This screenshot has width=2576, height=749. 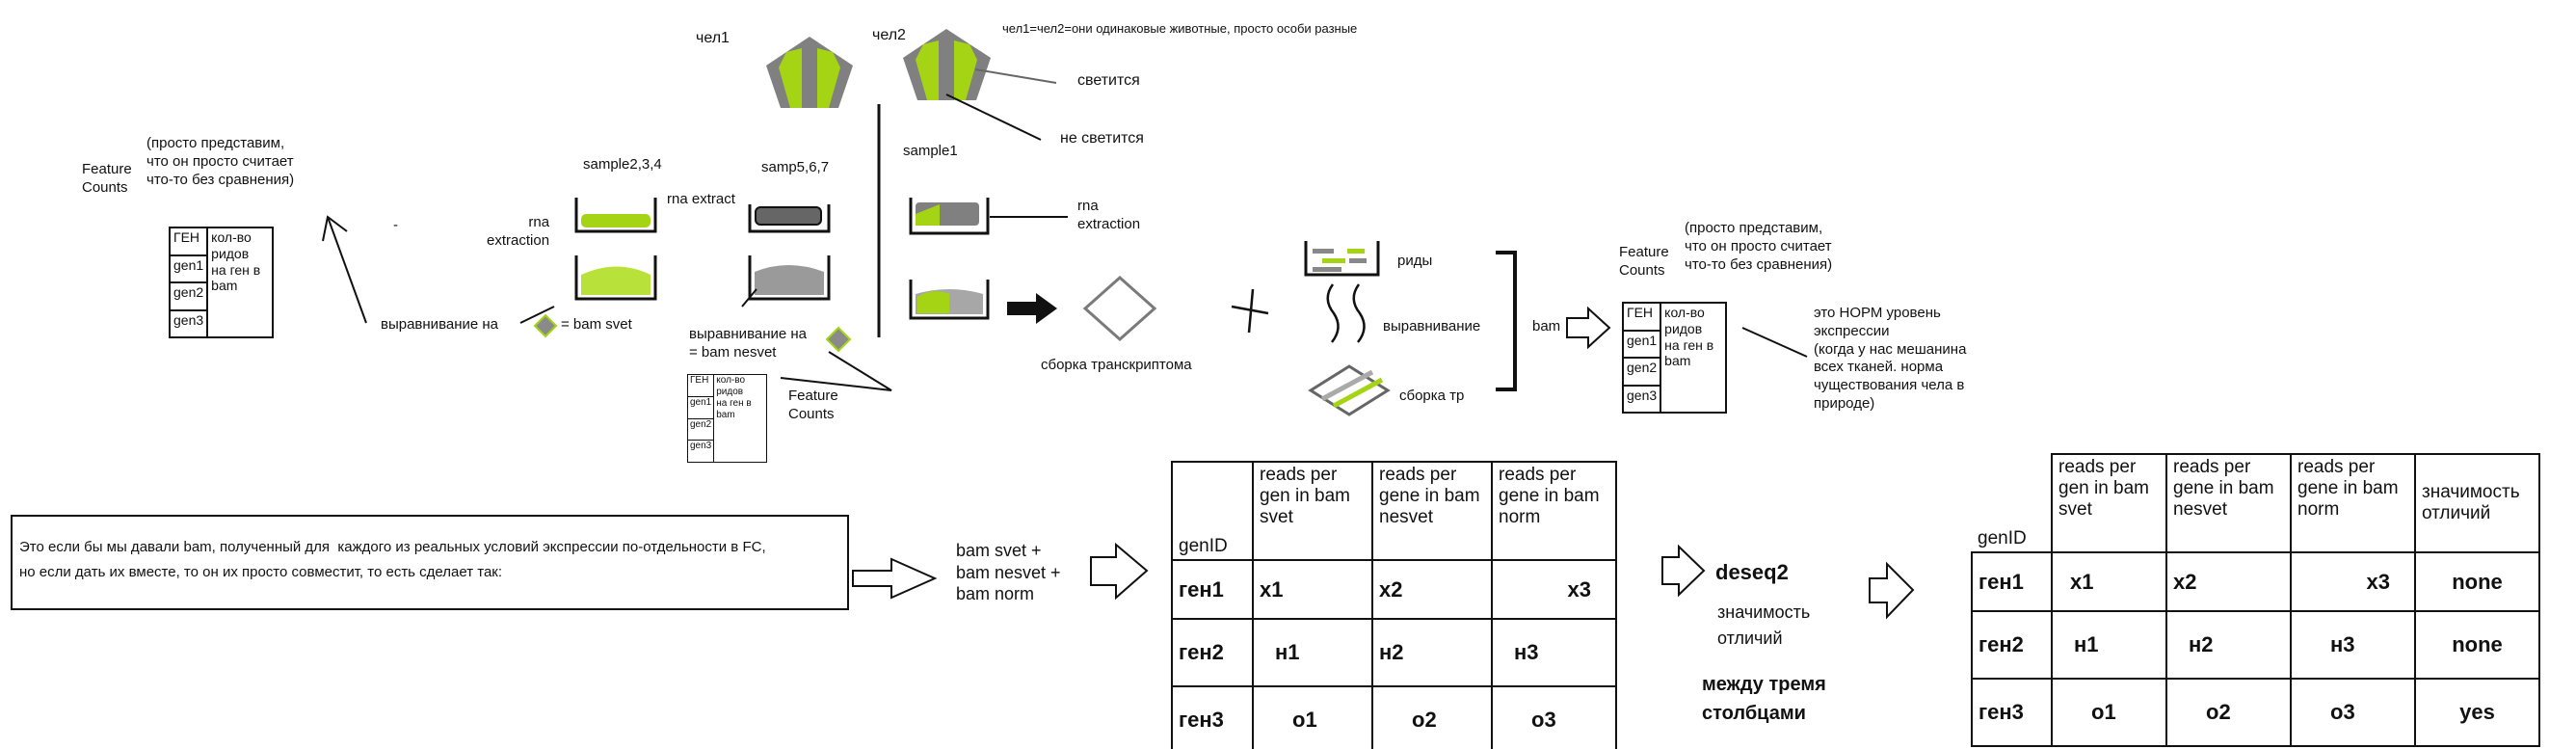 I want to click on significance-label: значимость отличий, so click(x=1764, y=625).